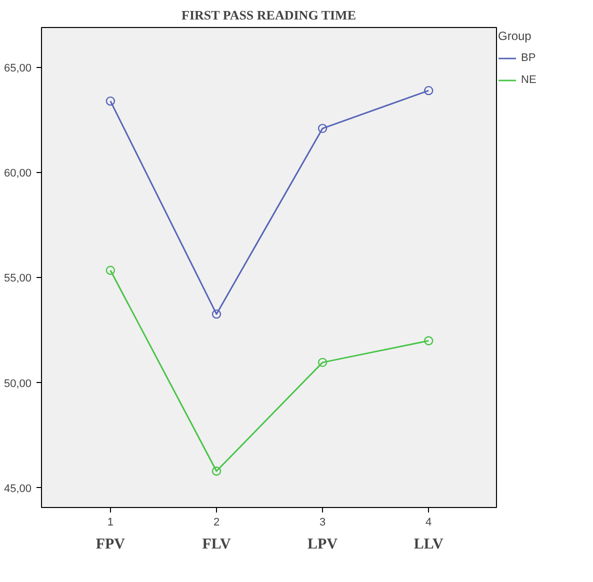 Image resolution: width=593 pixels, height=582 pixels. Describe the element at coordinates (529, 58) in the screenshot. I see `legend-label: BP` at that location.